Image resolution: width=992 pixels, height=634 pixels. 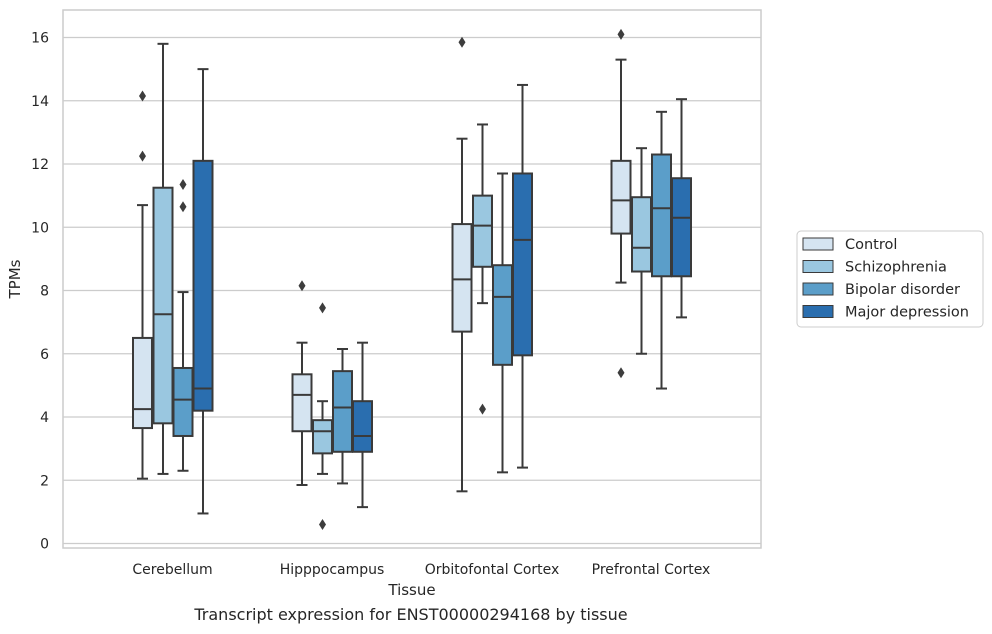 I want to click on x-tick-label: Orbitofontal Cortex, so click(x=492, y=570).